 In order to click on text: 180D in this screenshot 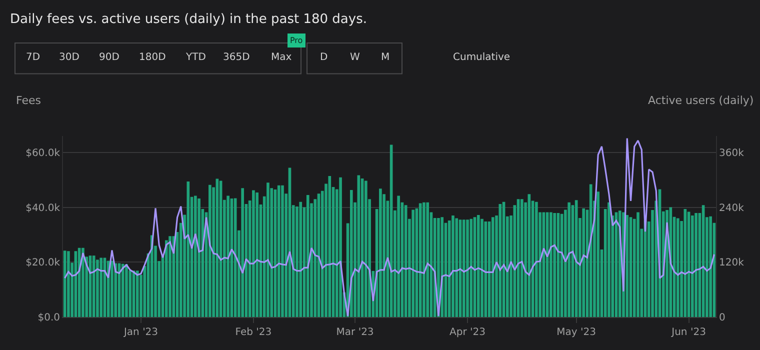, I will do `click(152, 57)`.